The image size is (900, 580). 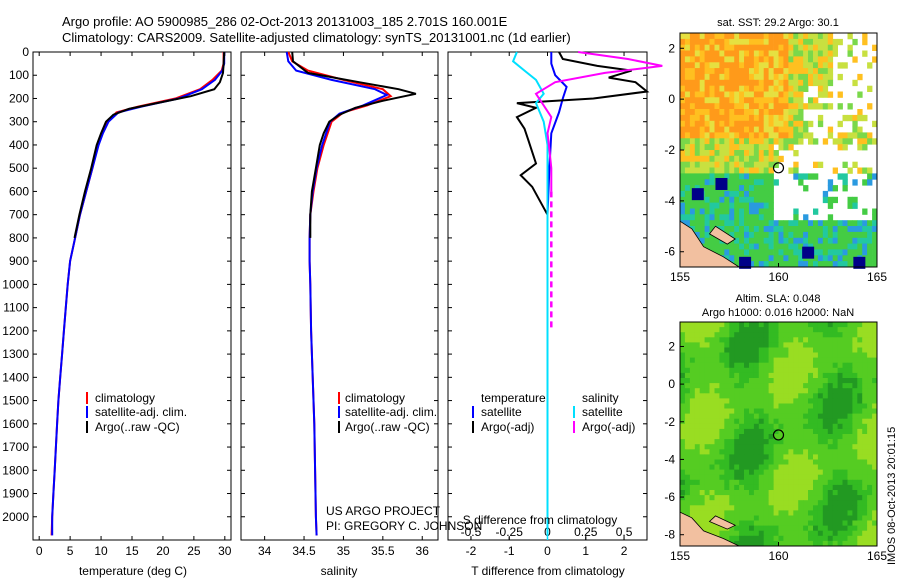 I want to click on y-tick-label: 700, so click(x=19, y=215).